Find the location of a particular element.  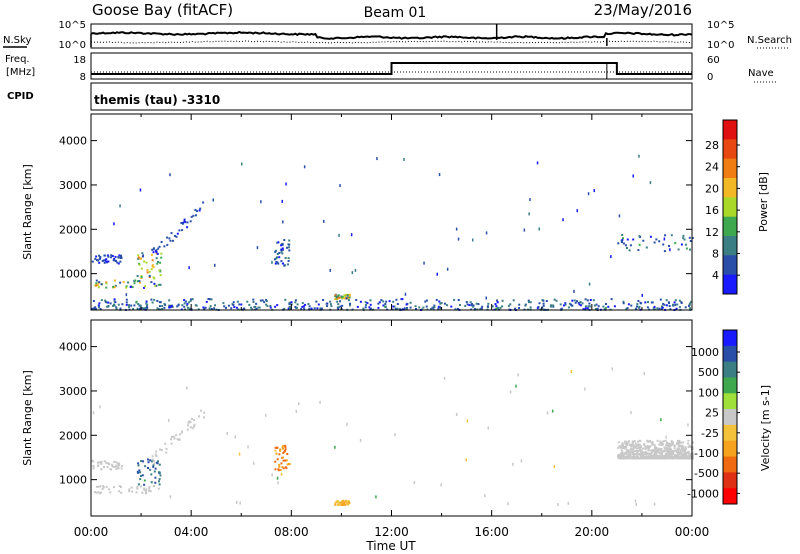

cpid-panel: themis (tau) -3310 CPID is located at coordinates (350, 96).